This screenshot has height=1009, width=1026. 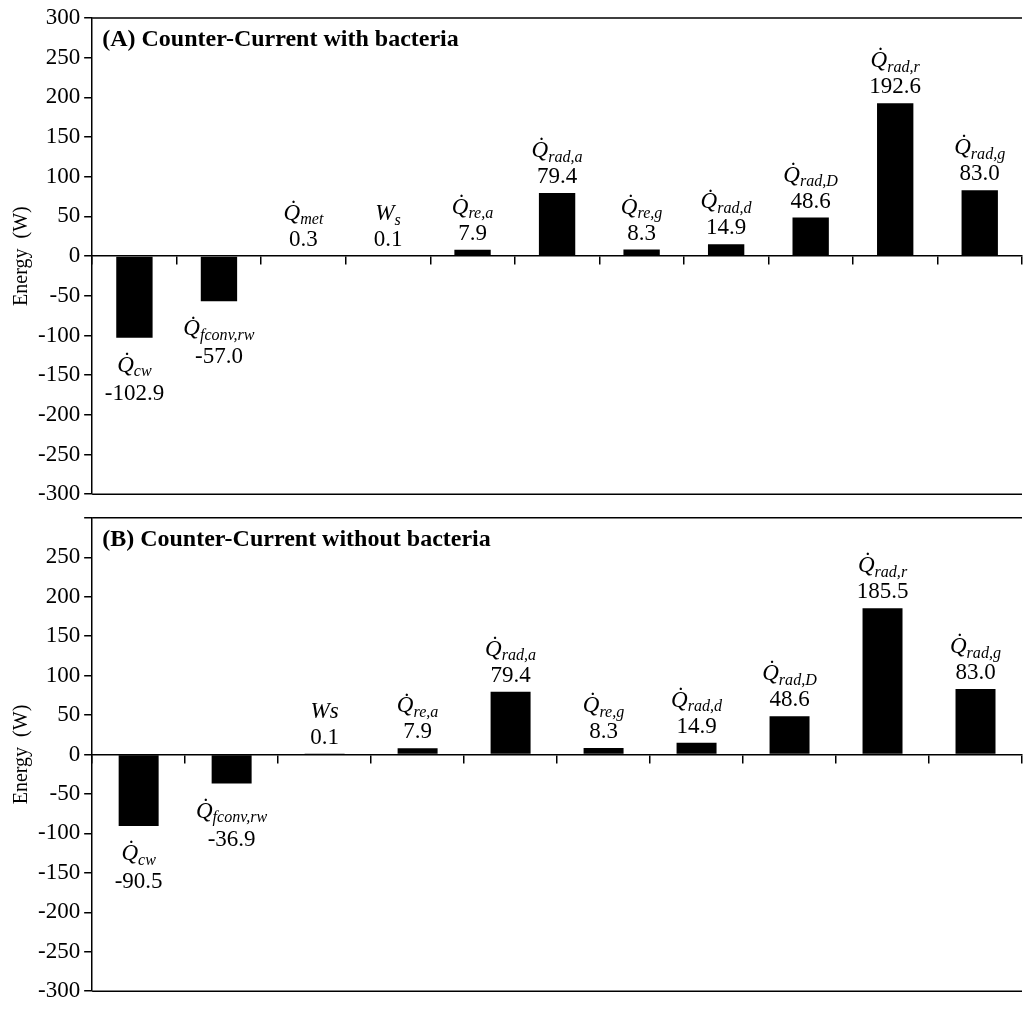 What do you see at coordinates (218, 356) in the screenshot?
I see `data-label: -57.0` at bounding box center [218, 356].